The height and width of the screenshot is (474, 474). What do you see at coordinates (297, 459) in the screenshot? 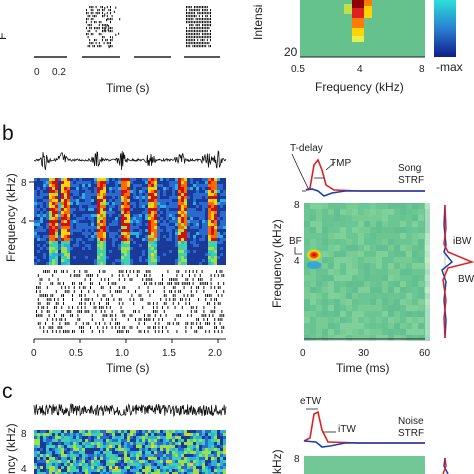
I see `panel-c-right-ytick-8: 8` at bounding box center [297, 459].